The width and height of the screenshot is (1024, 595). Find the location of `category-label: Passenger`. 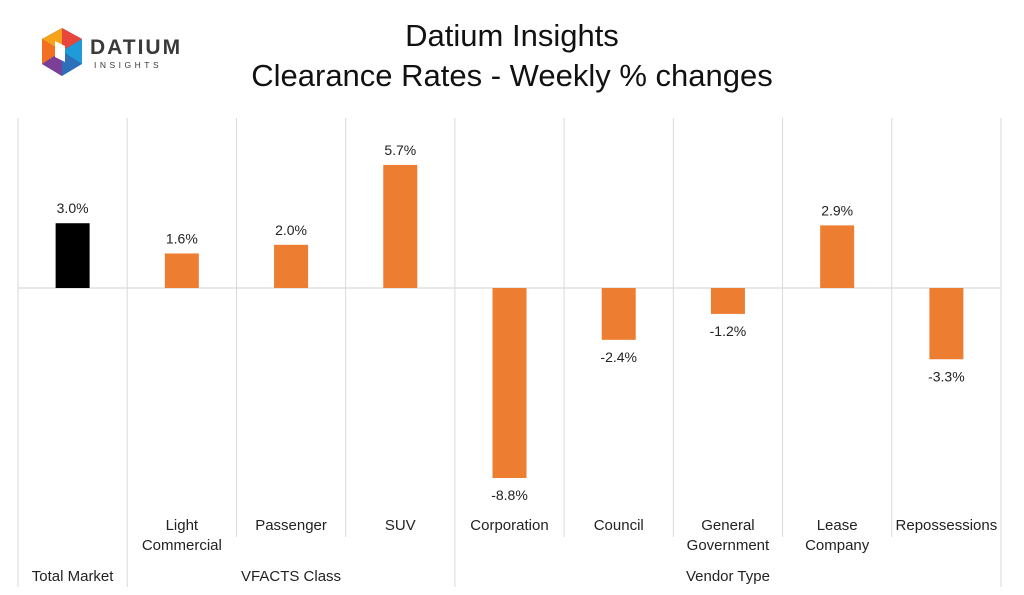

category-label: Passenger is located at coordinates (291, 525).